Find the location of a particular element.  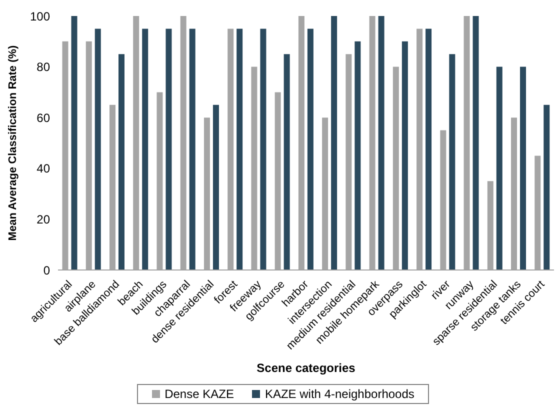

legend-label: Dense KAZE is located at coordinates (199, 394).